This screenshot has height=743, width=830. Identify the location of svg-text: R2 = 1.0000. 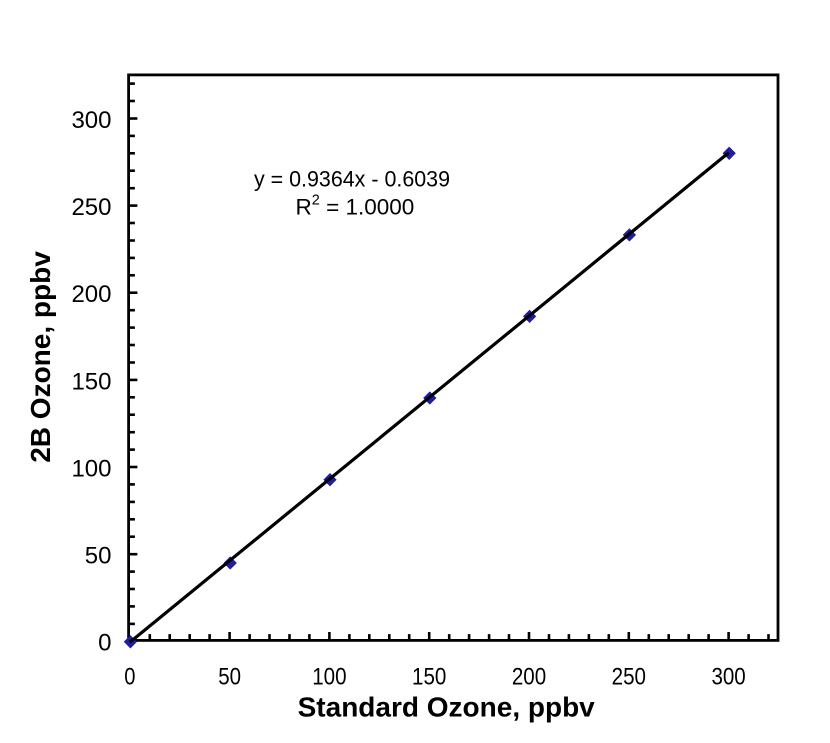
(355, 205).